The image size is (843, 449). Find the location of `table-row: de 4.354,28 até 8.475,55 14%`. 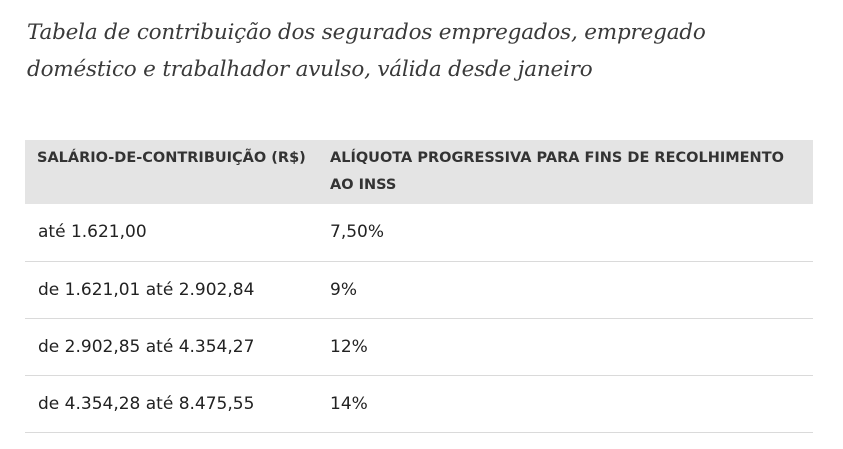

table-row: de 4.354,28 até 8.475,55 14% is located at coordinates (419, 404).